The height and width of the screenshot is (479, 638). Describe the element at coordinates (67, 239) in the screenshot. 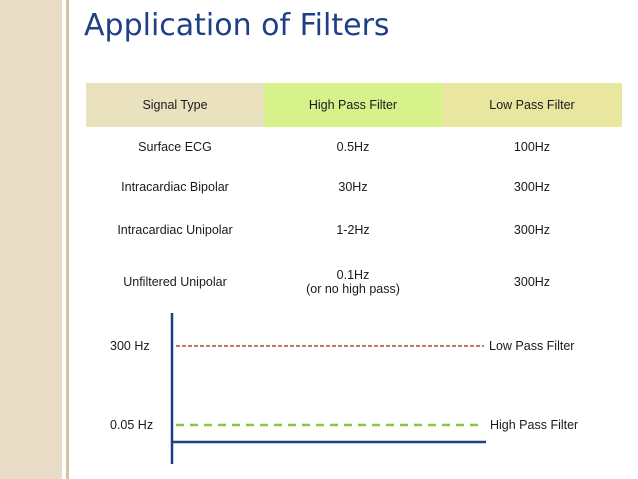

I see `left-decorative-line` at that location.